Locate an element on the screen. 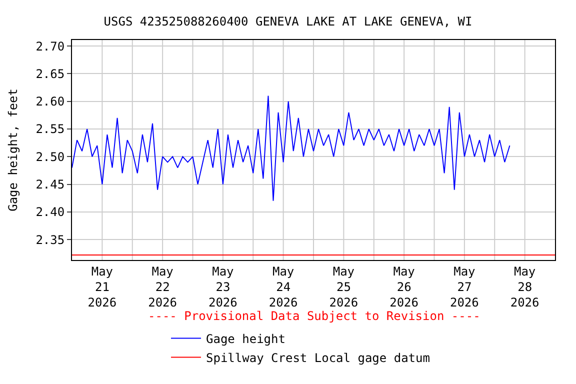  legend-label: Spillway Crest Local gage datum is located at coordinates (318, 357).